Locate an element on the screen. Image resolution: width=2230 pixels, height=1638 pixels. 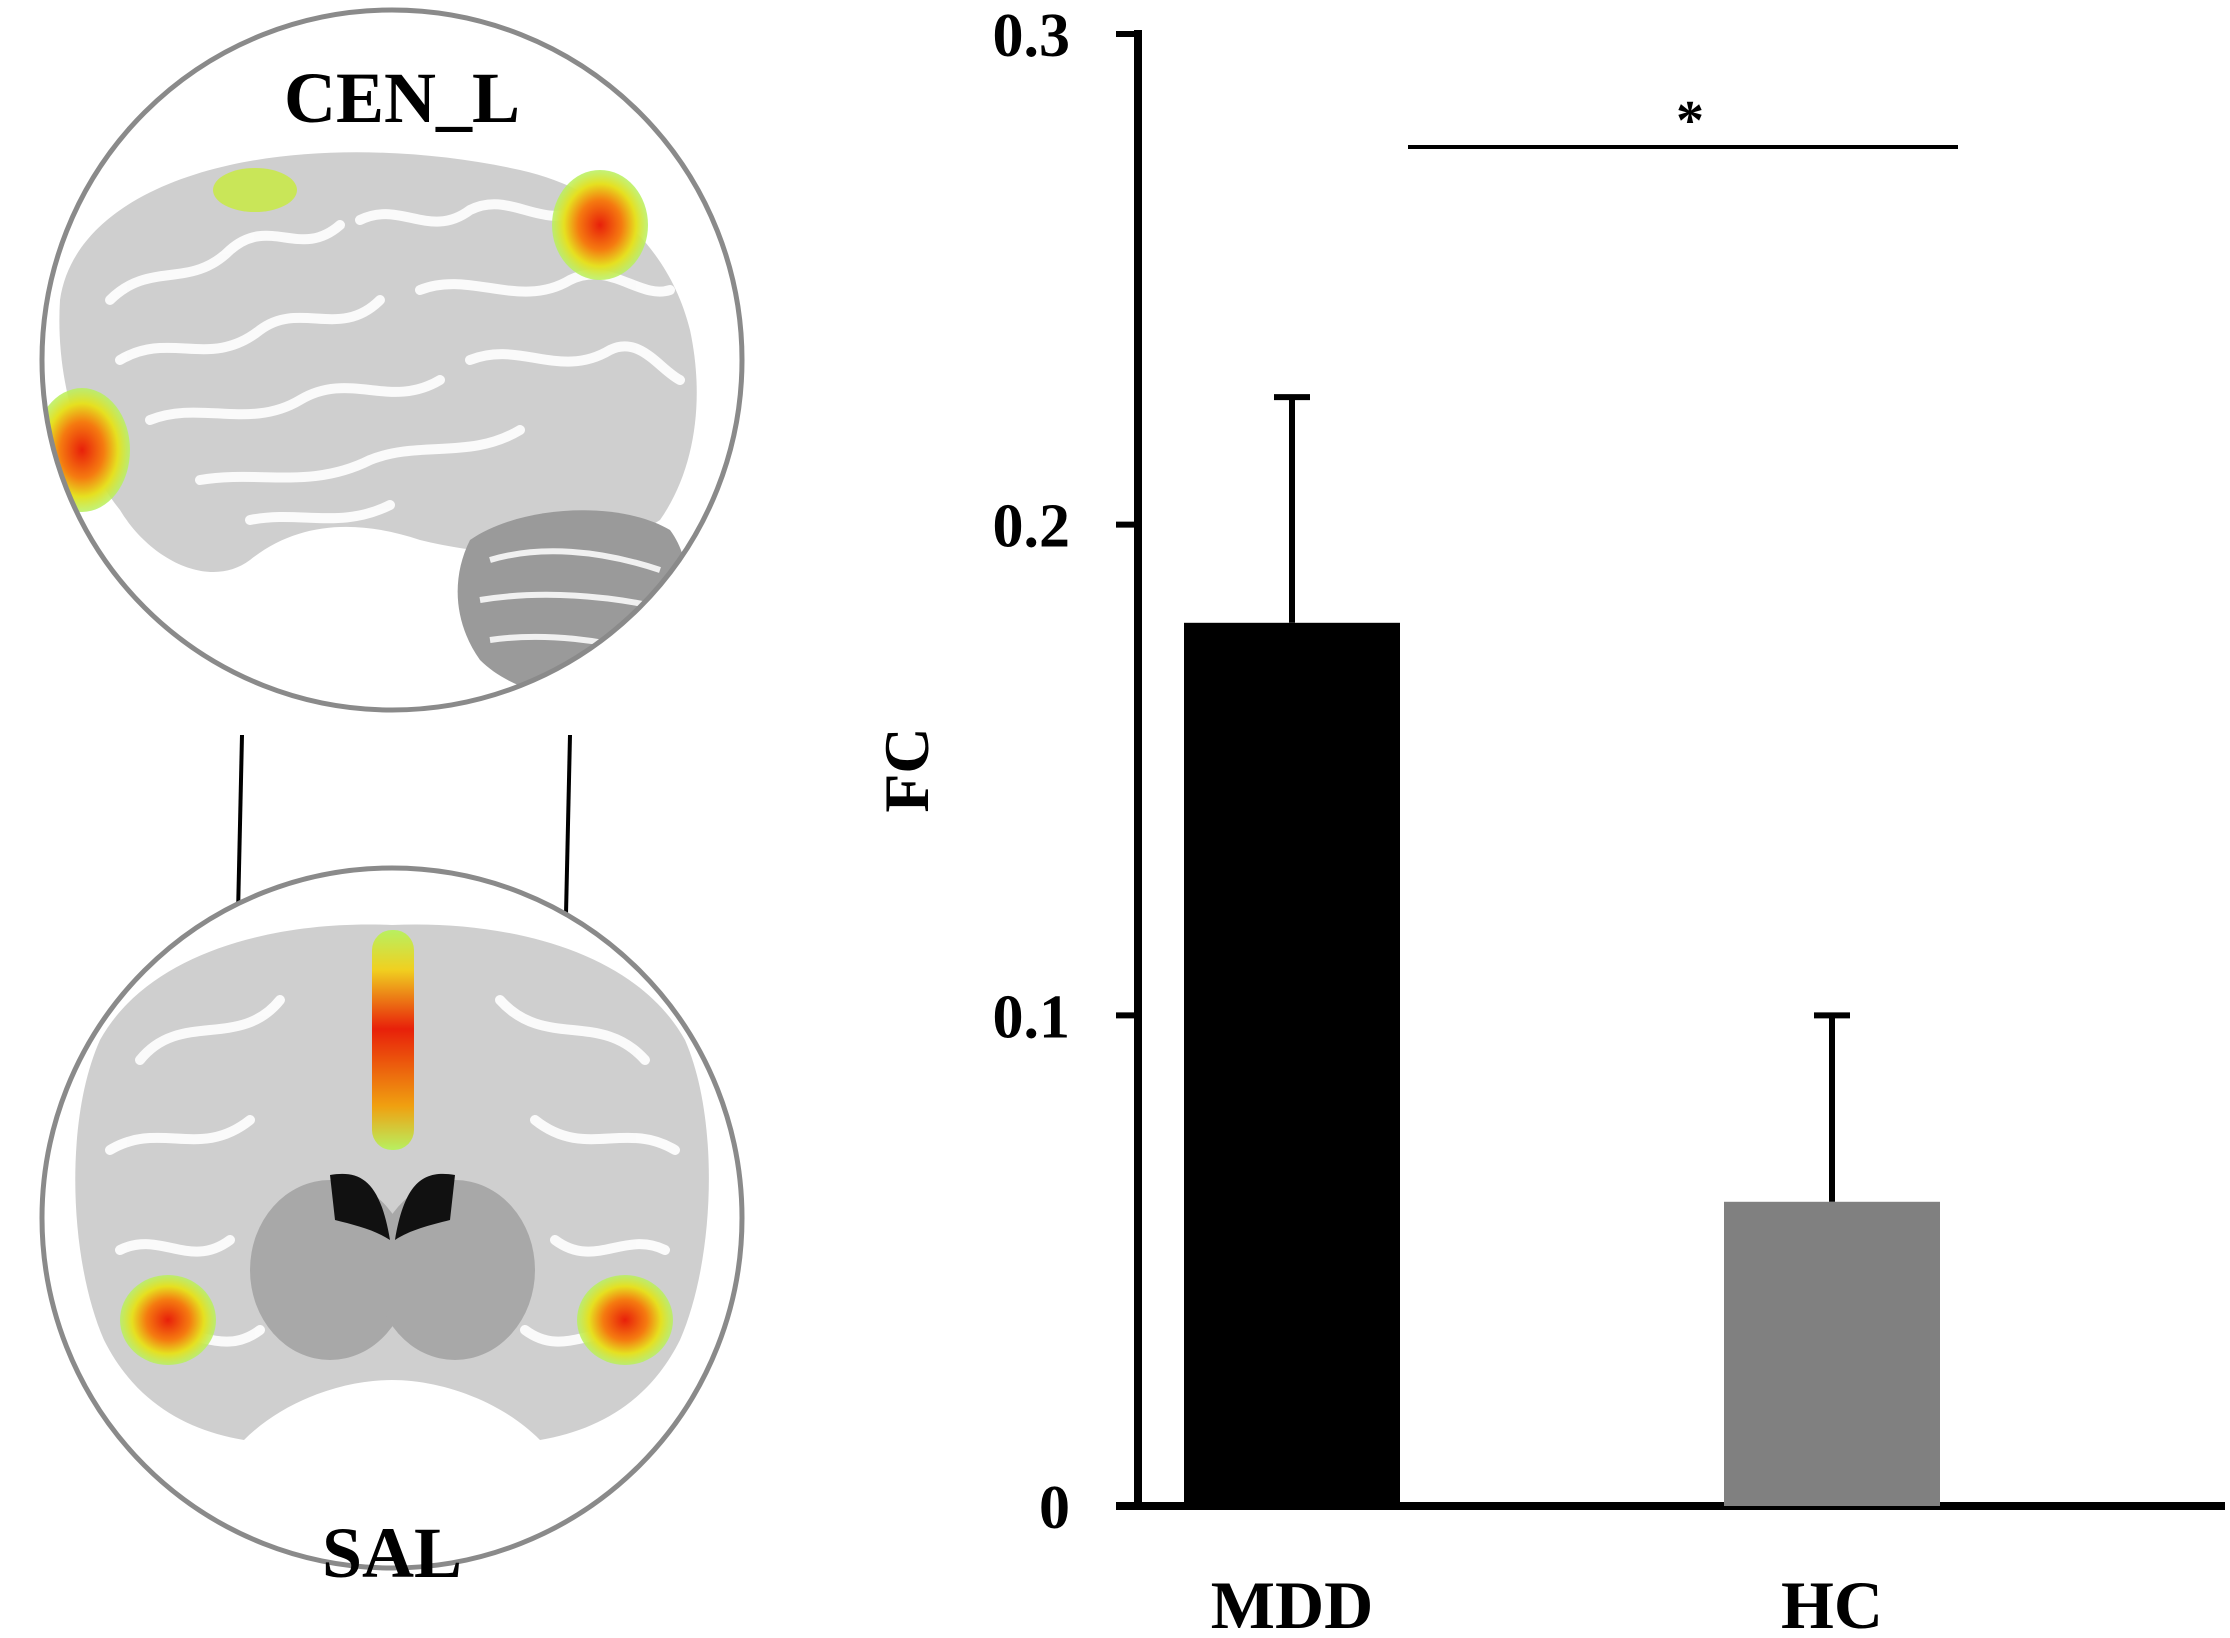
network-label-bottom: SAL is located at coordinates (392, 1553).